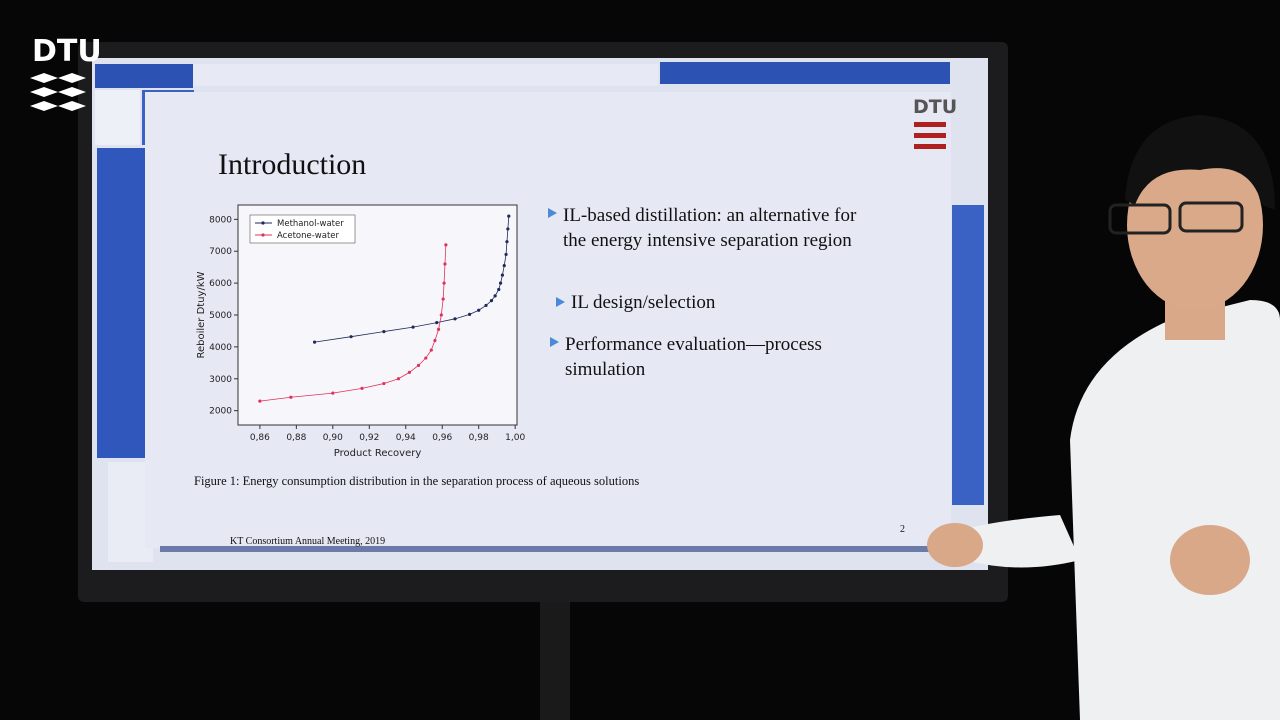 Image resolution: width=1280 pixels, height=720 pixels. I want to click on x-tick-label: 1,00, so click(515, 438).